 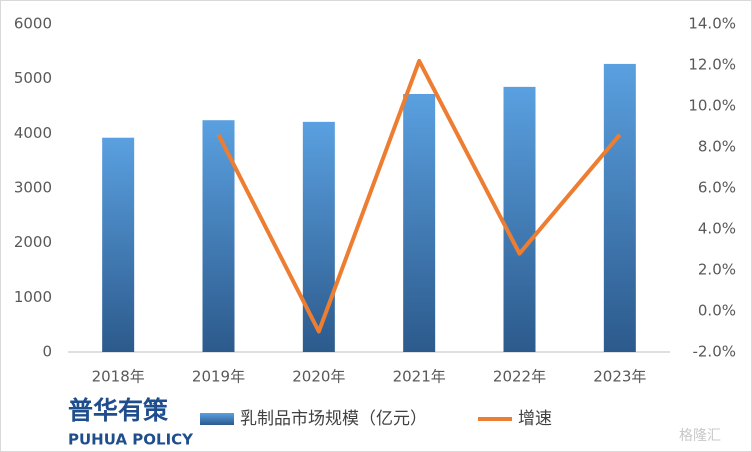 What do you see at coordinates (419, 377) in the screenshot?
I see `x-tick-label: 2021年` at bounding box center [419, 377].